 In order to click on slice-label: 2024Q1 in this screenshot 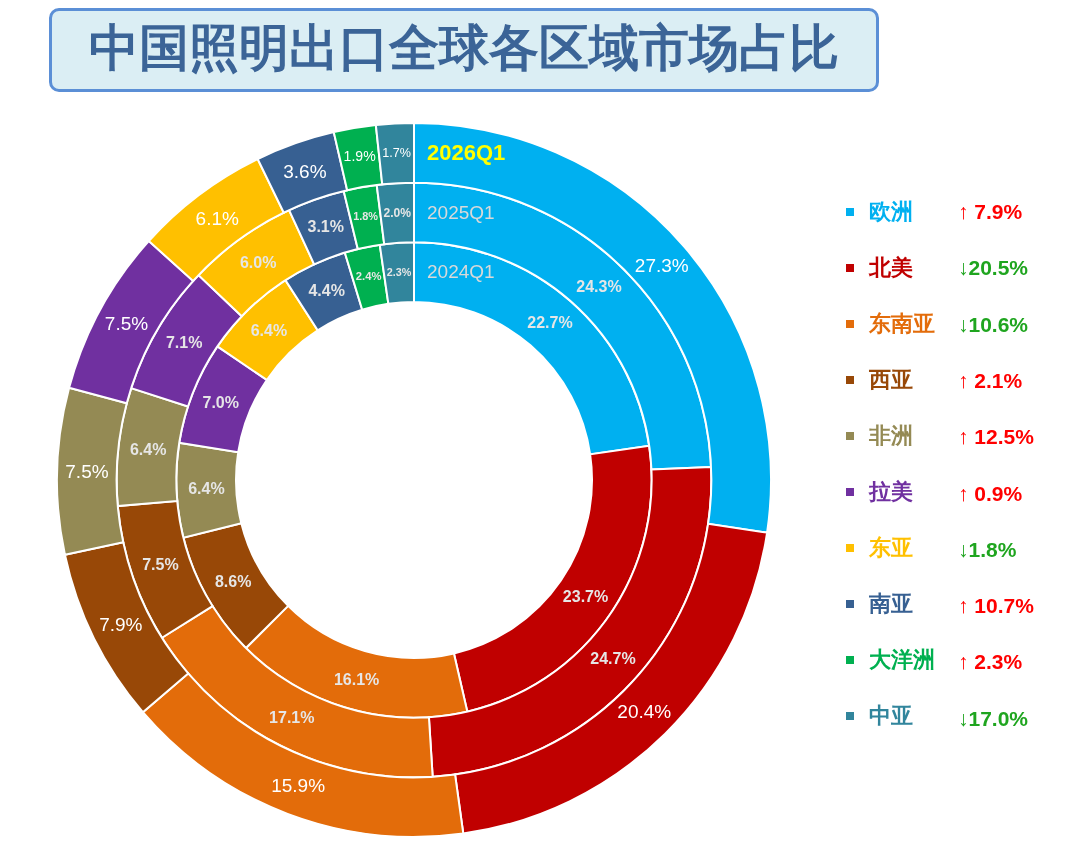, I will do `click(461, 272)`.